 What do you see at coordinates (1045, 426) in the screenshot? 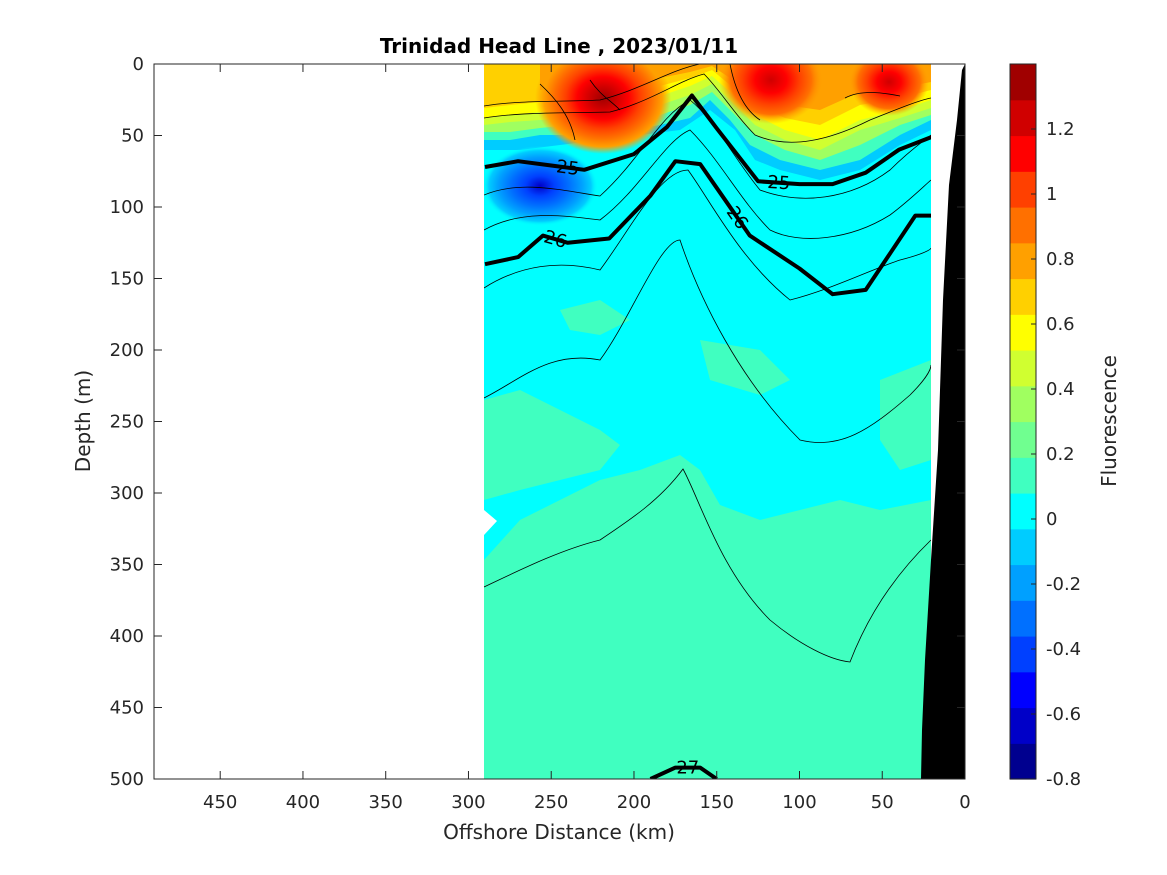
I see `colorbar: 1.2 1 0.8 0.6 0.4 0.2 0 -0.2 -0.4 -0.6 -0.8` at bounding box center [1045, 426].